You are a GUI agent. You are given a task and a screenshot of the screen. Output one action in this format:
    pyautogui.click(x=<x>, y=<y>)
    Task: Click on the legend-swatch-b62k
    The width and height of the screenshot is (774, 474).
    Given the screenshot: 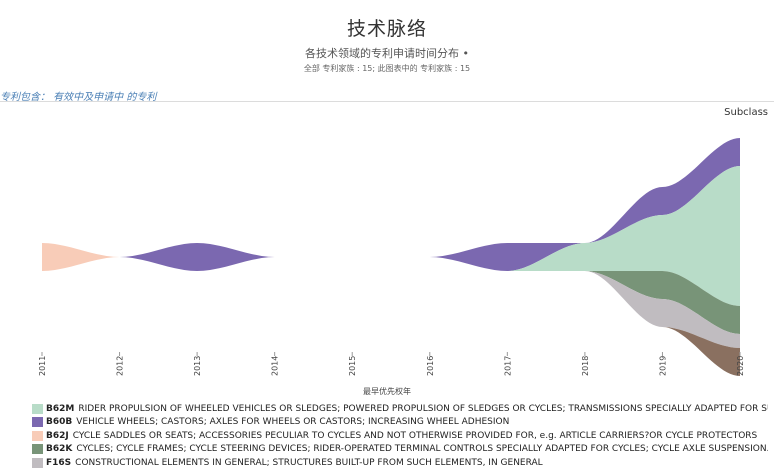 What is the action you would take?
    pyautogui.click(x=37, y=449)
    